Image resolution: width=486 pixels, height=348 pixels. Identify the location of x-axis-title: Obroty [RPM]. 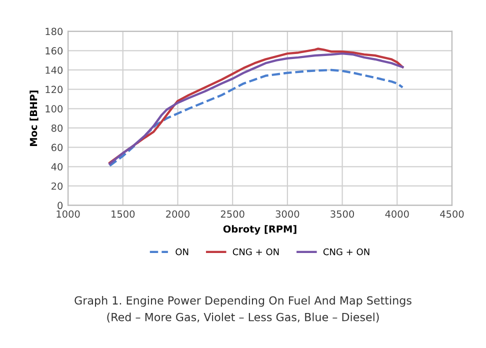
(259, 230).